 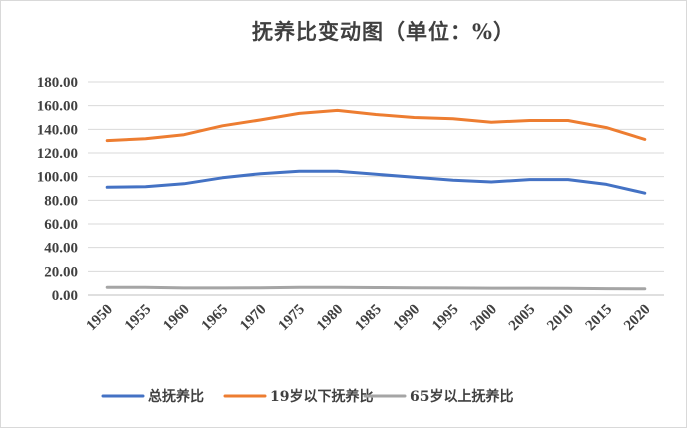 What do you see at coordinates (61, 225) in the screenshot?
I see `y-tick-label: 60.00` at bounding box center [61, 225].